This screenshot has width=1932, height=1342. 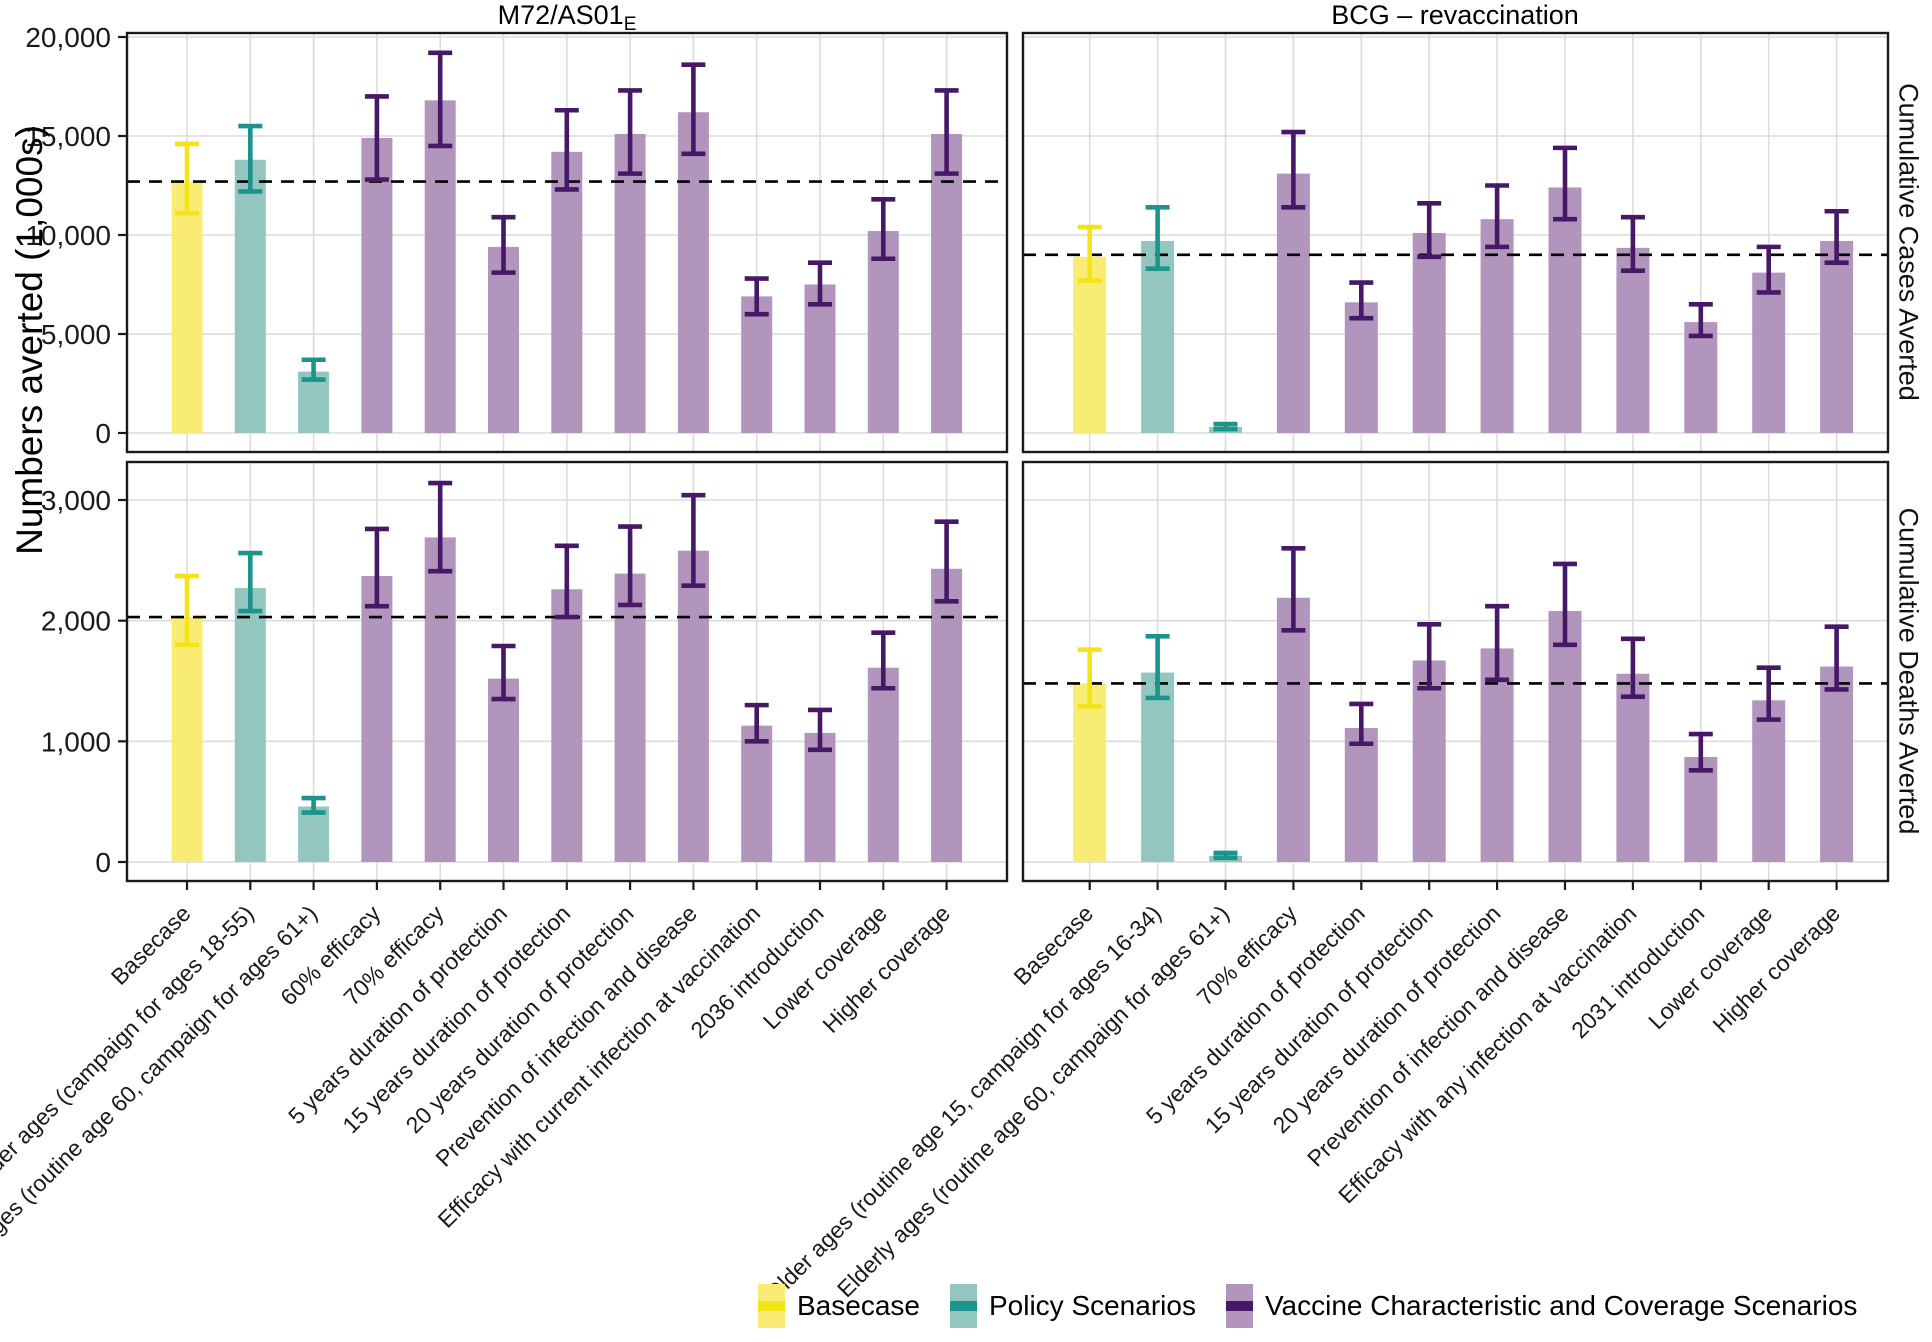 I want to click on y-tick-label: 1,000, so click(x=76, y=741).